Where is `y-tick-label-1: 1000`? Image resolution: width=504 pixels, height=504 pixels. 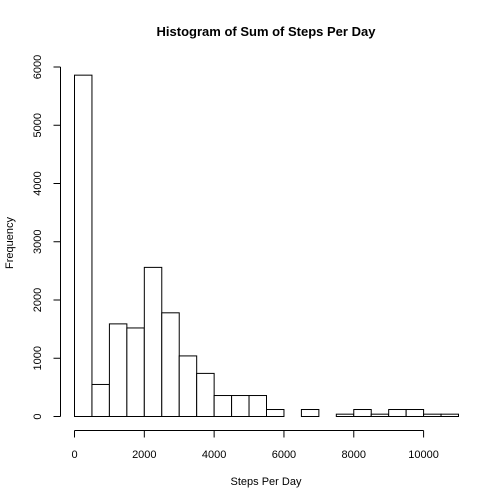
y-tick-label-1: 1000 is located at coordinates (38, 358).